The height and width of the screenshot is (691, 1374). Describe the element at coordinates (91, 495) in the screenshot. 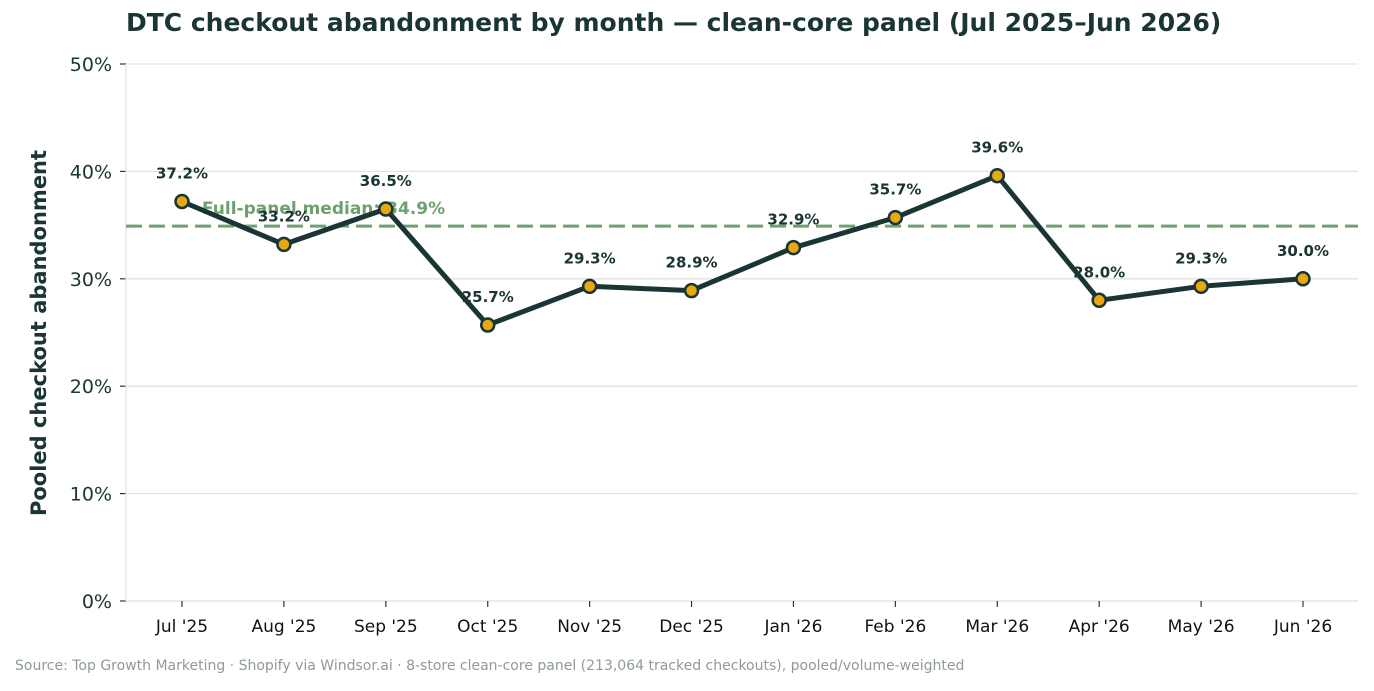

I see `y-tick-label: 10%` at that location.